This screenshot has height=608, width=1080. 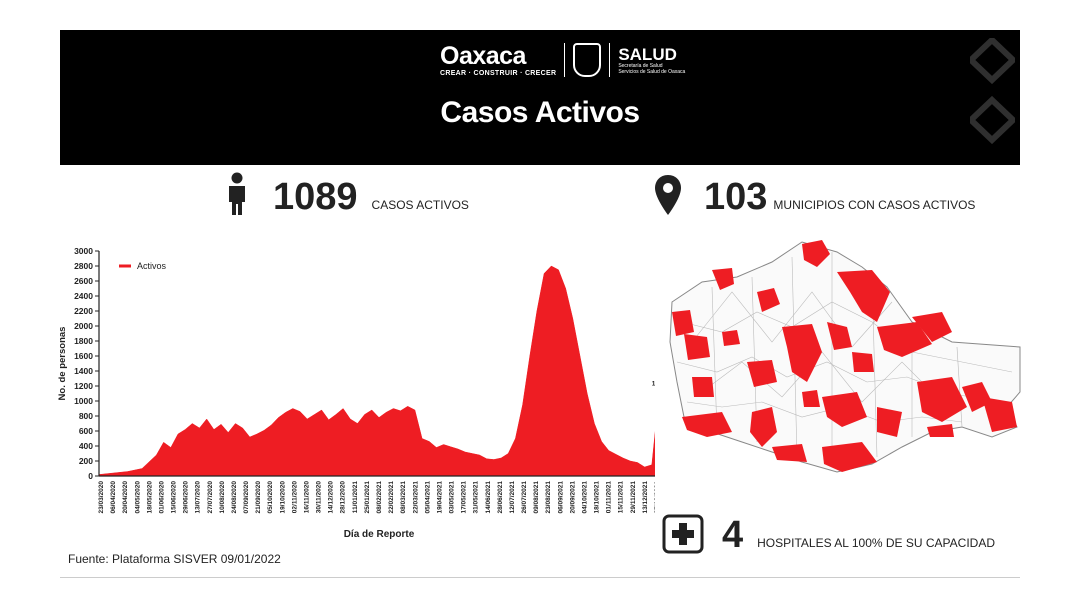 What do you see at coordinates (652, 71) in the screenshot?
I see `salud-subtitle-2: Servicios de Salud de Oaxaca` at bounding box center [652, 71].